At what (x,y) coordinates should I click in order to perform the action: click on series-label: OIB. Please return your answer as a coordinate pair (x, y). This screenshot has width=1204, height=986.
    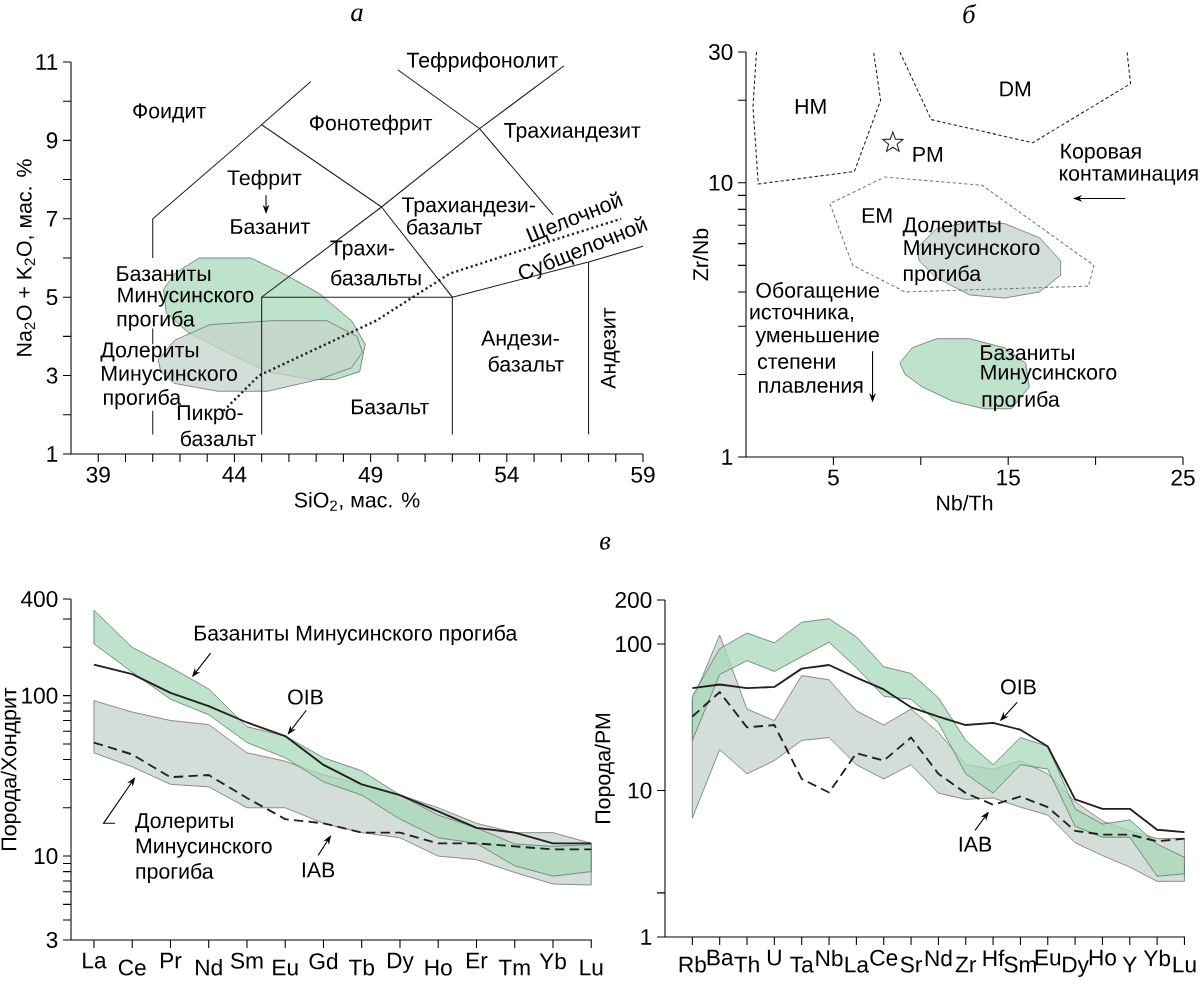
    Looking at the image, I should click on (1018, 687).